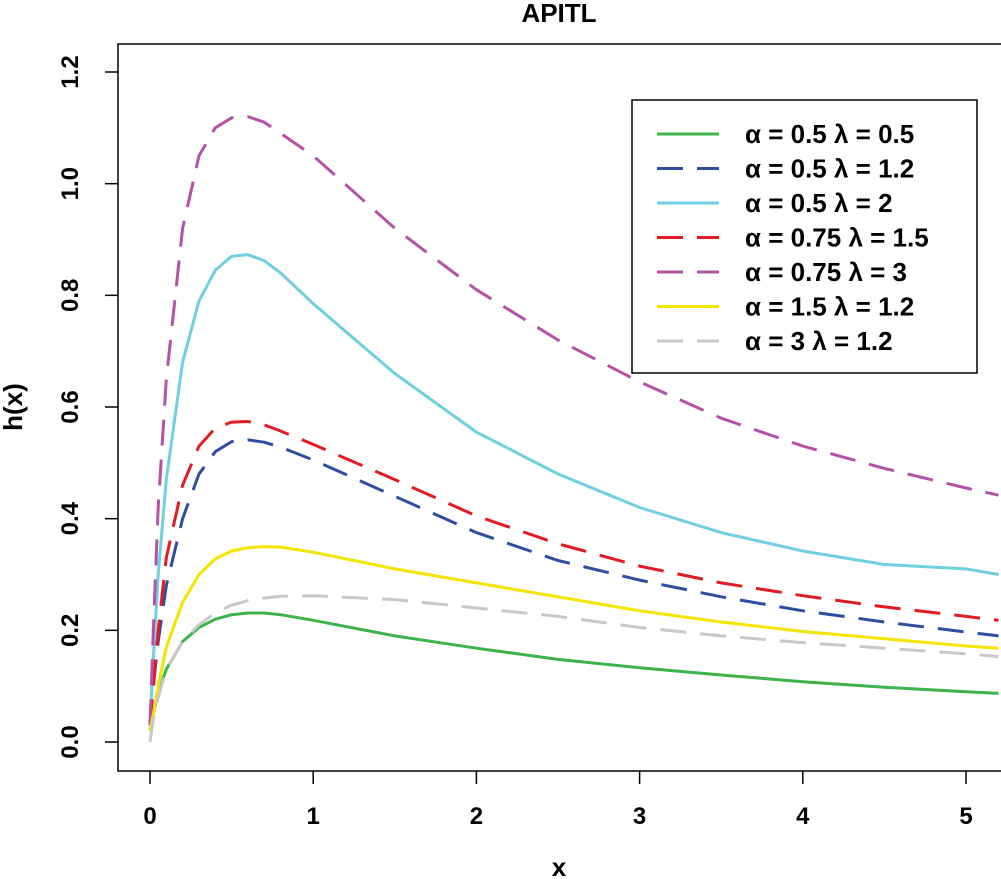 Image resolution: width=1001 pixels, height=879 pixels. I want to click on y-tick-label: 0.8, so click(70, 295).